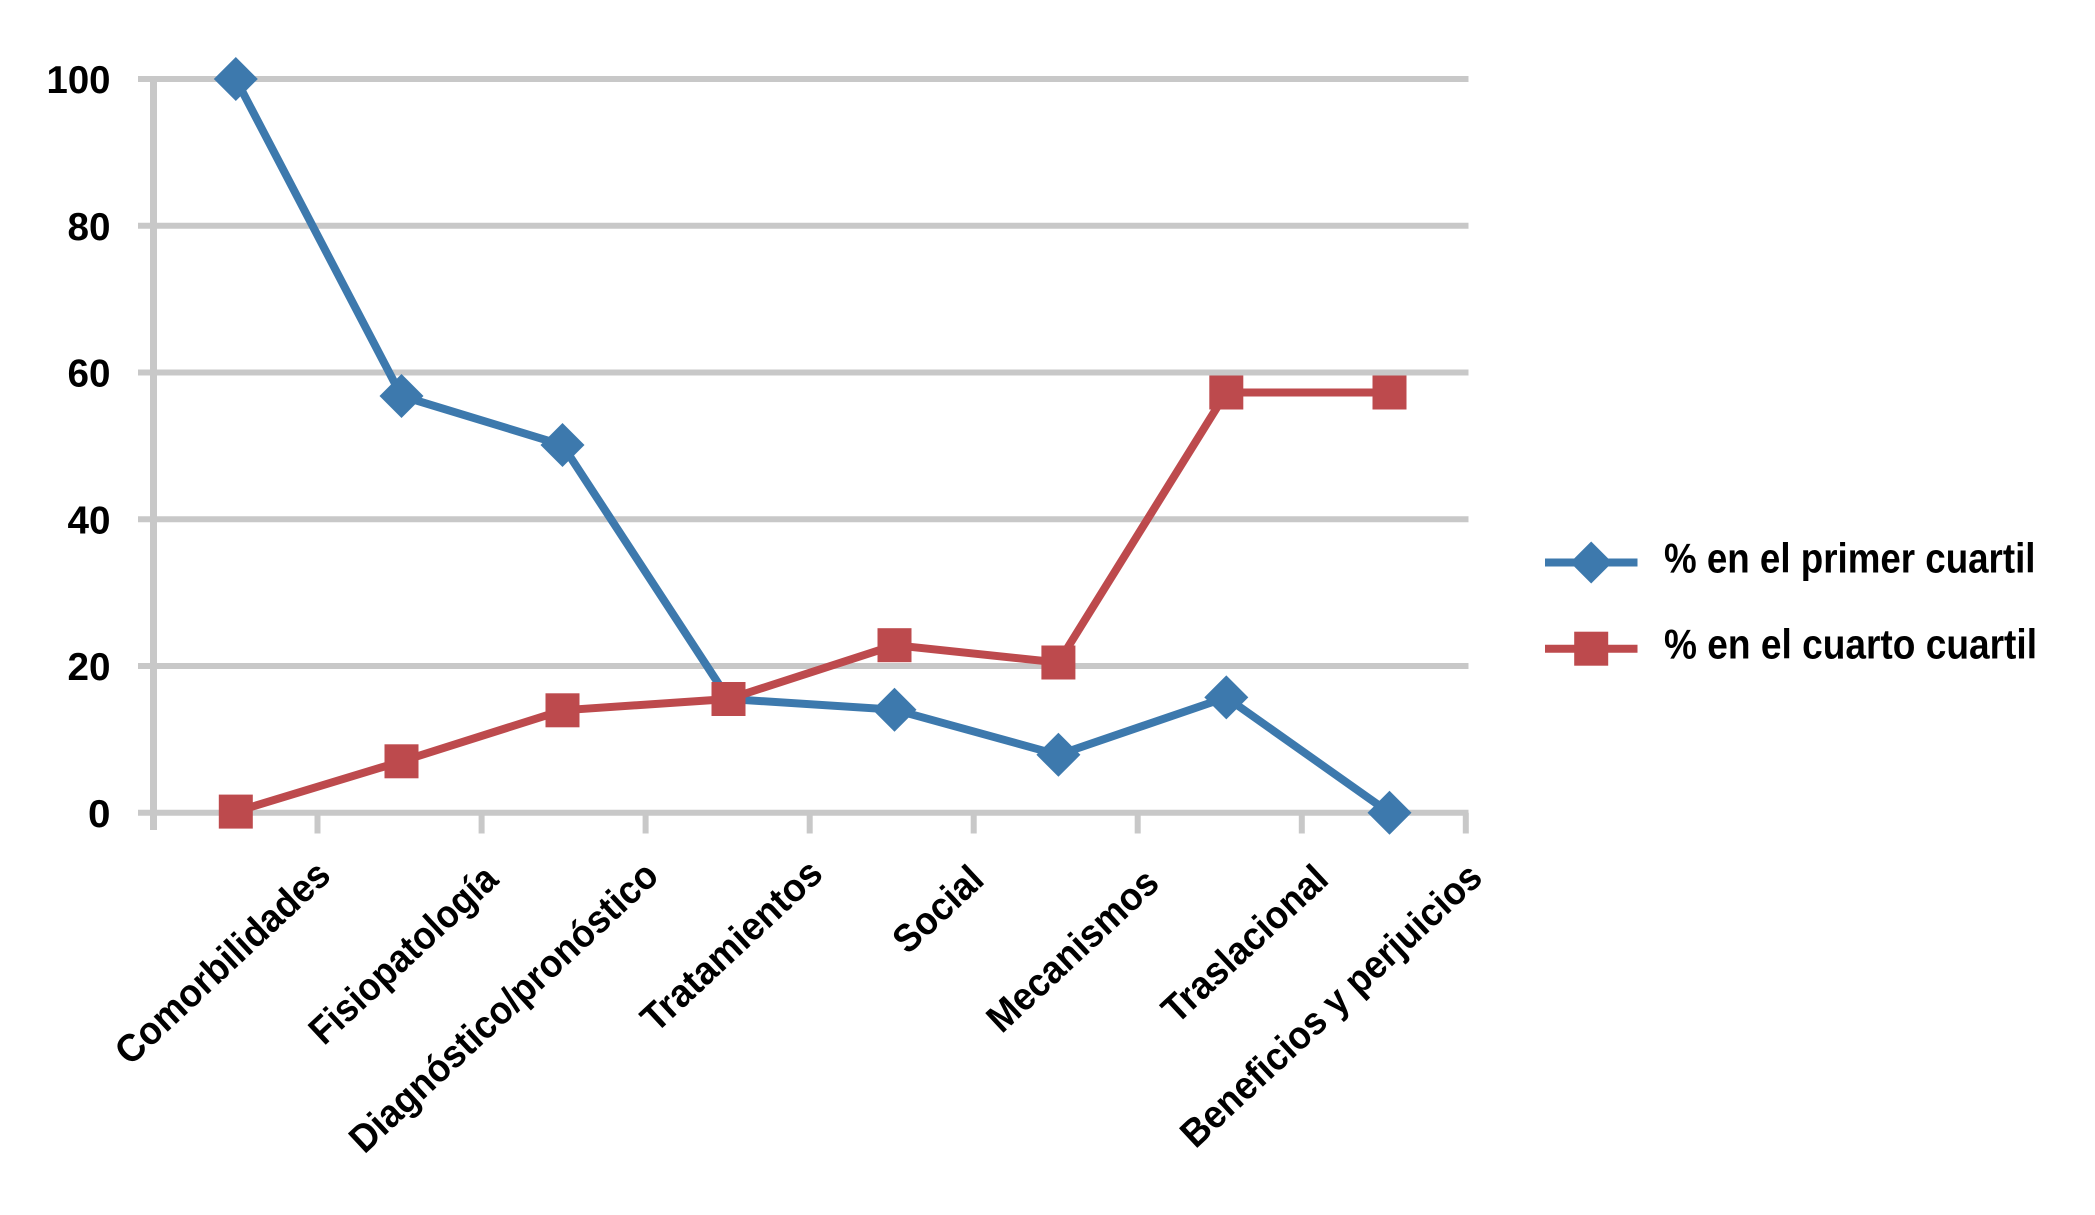 The width and height of the screenshot is (2095, 1215). Describe the element at coordinates (79, 80) in the screenshot. I see `svg-text: 100` at that location.